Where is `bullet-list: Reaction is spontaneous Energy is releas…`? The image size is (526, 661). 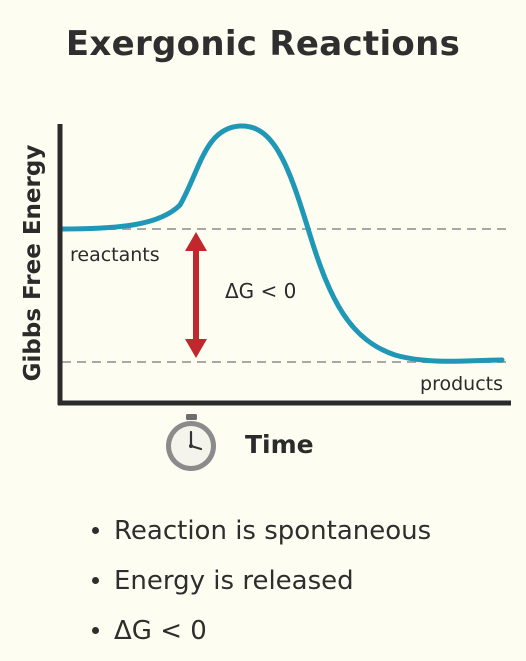
bullet-list: Reaction is spontaneous Energy is releas… is located at coordinates (261, 581).